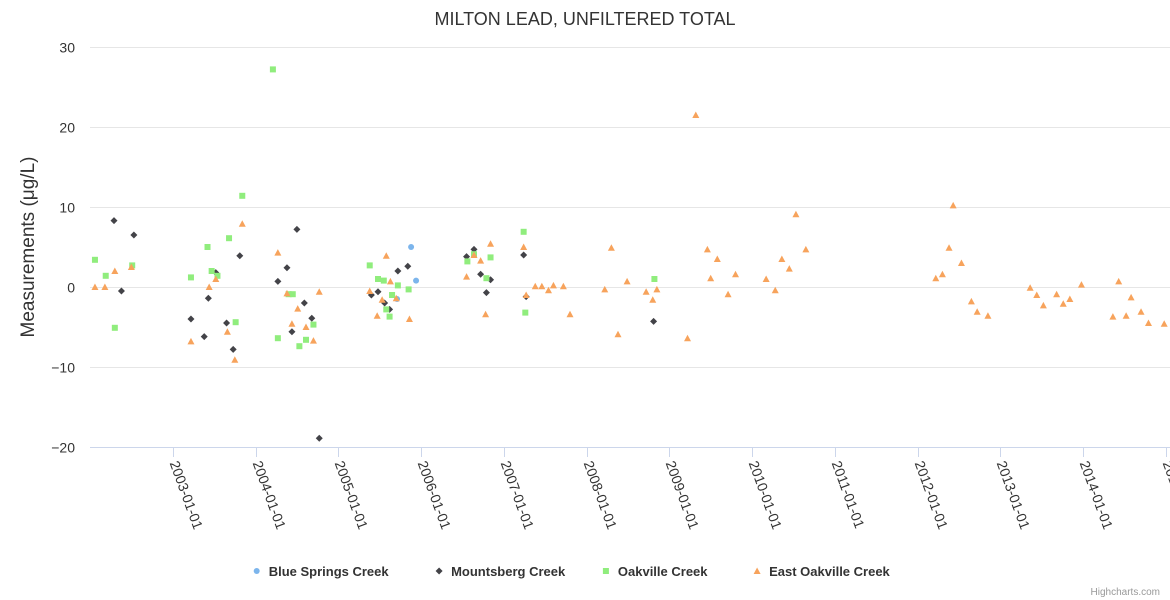  I want to click on x-tick-label: 2006-01-01, so click(435, 495).